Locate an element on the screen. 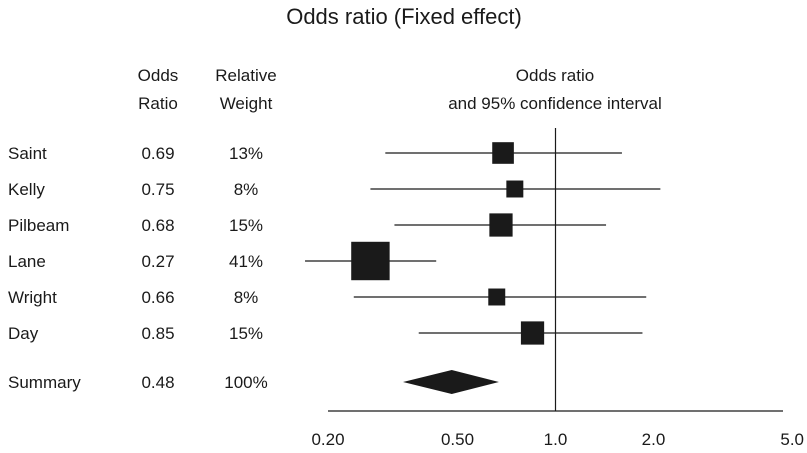  odds-ratio-value-wright: 0.66 is located at coordinates (157, 297).